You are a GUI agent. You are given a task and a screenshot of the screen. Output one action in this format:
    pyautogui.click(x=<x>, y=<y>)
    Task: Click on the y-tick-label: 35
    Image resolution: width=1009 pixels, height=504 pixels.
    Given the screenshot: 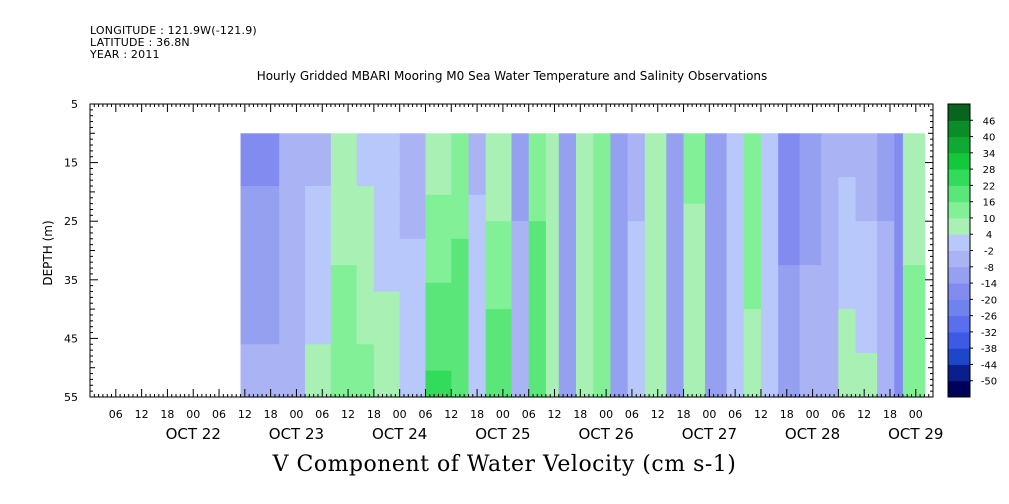 What is the action you would take?
    pyautogui.click(x=71, y=280)
    